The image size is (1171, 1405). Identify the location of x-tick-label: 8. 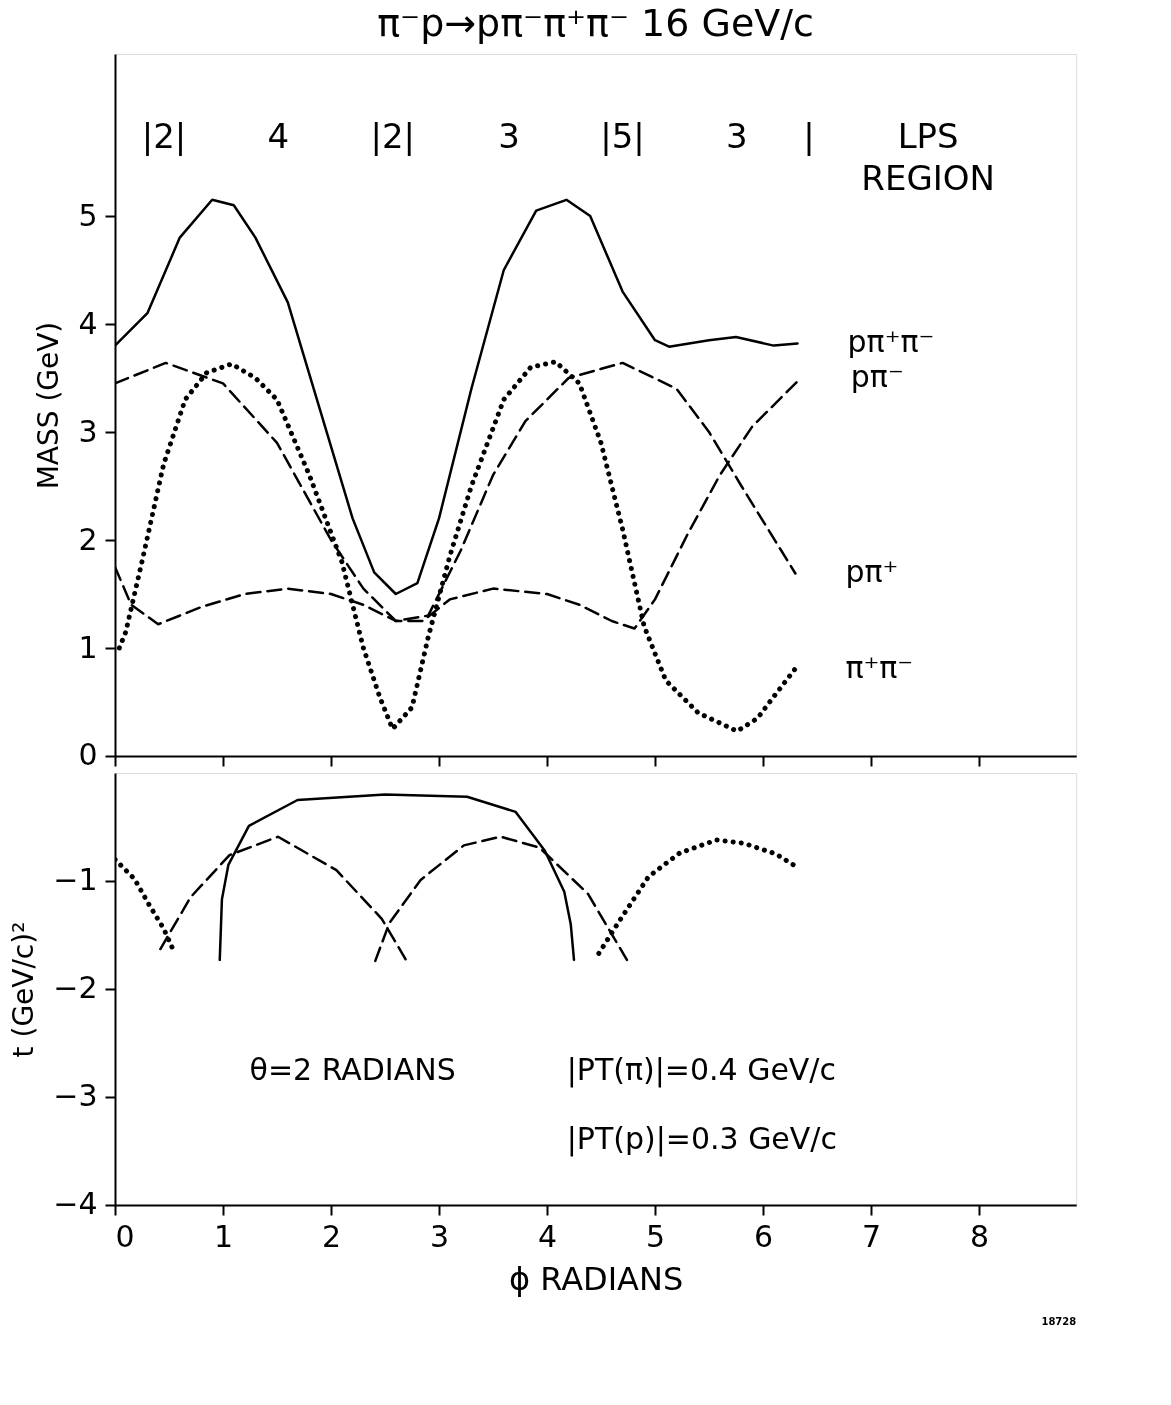
(979, 1237).